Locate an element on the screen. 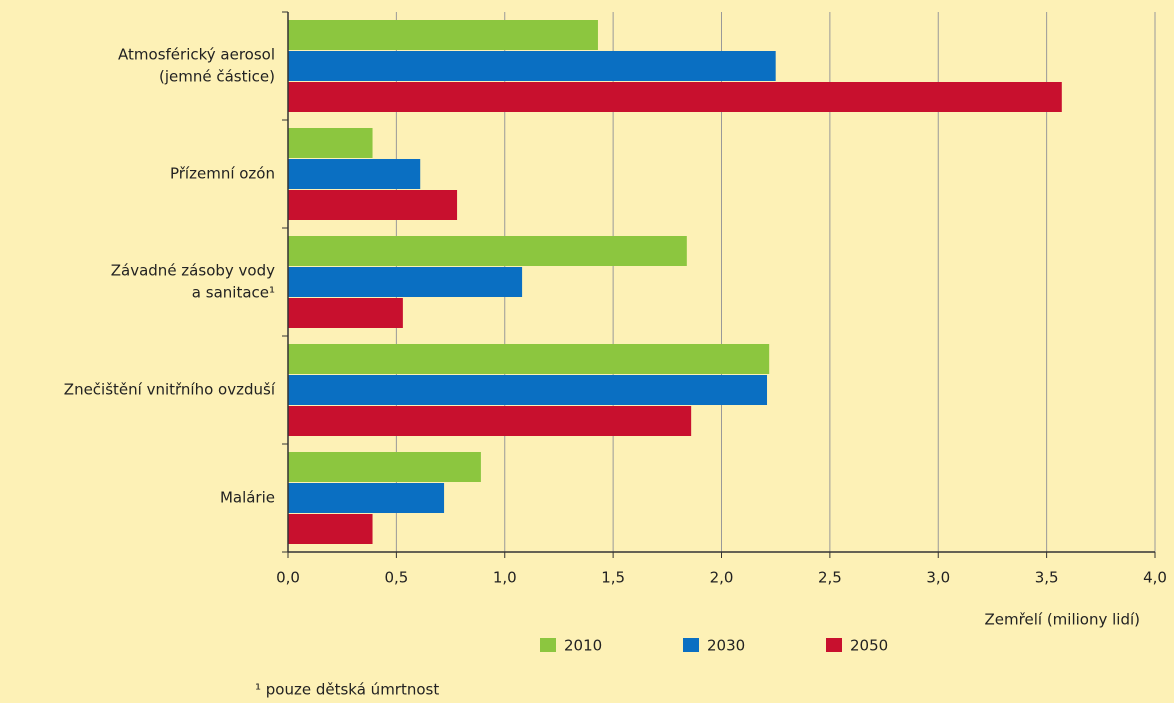 The height and width of the screenshot is (703, 1174). legend-label: 2050 is located at coordinates (869, 646).